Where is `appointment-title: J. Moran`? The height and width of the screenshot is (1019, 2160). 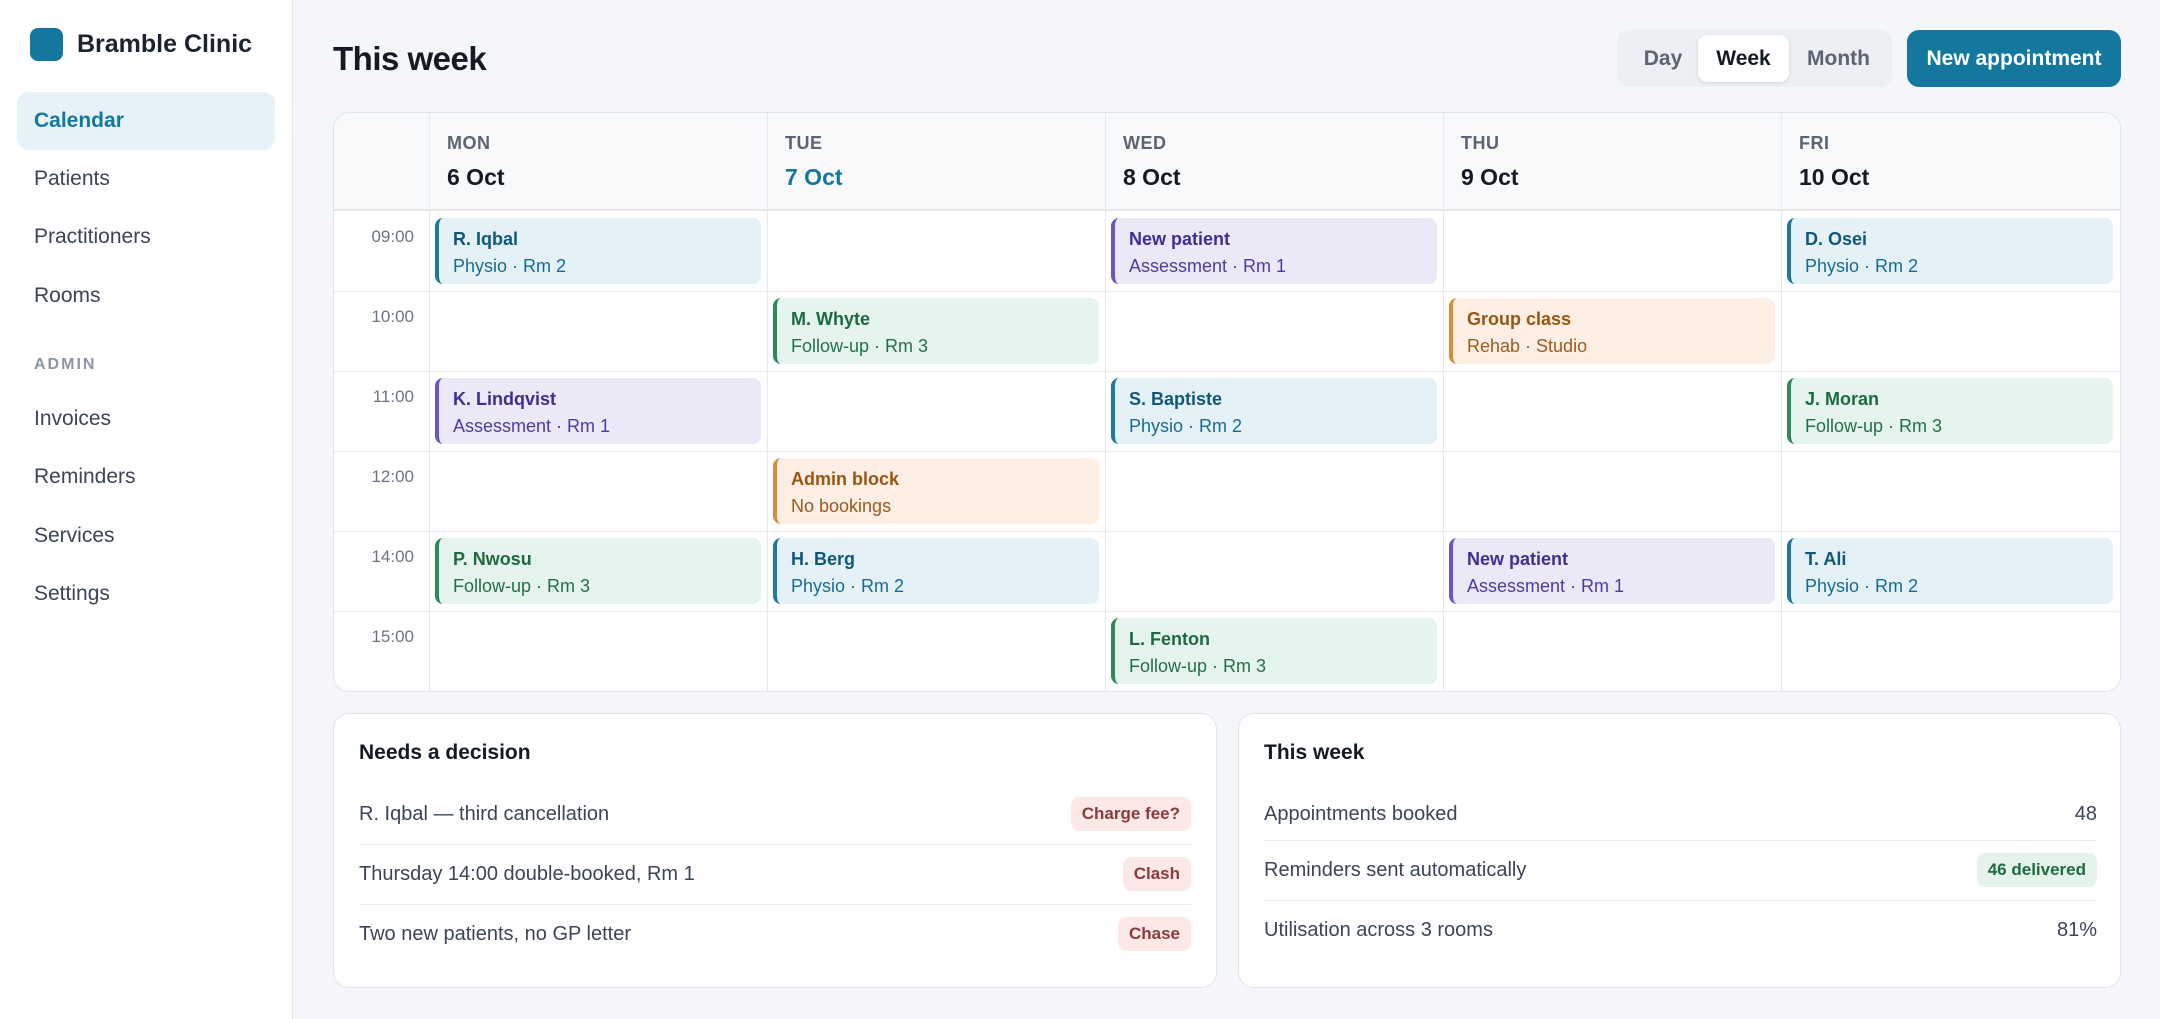 appointment-title: J. Moran is located at coordinates (1842, 399).